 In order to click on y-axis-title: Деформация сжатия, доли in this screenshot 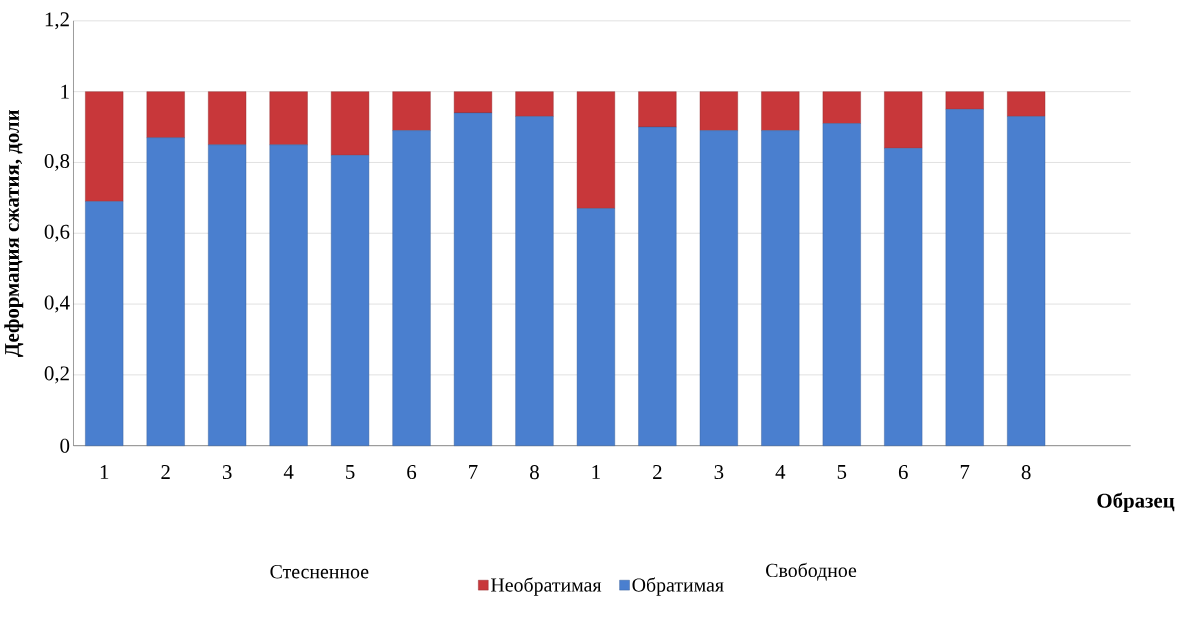, I will do `click(14, 233)`.